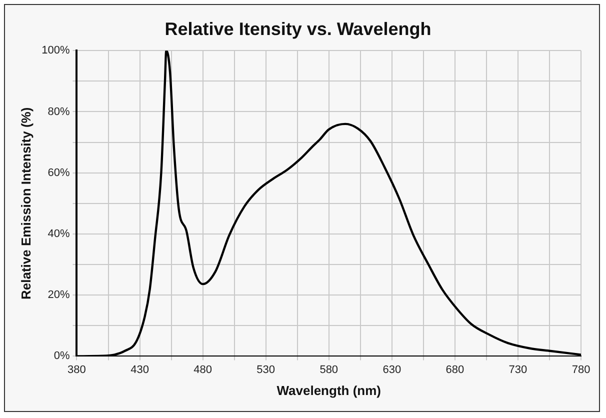 This screenshot has height=418, width=606. Describe the element at coordinates (56, 50) in the screenshot. I see `y-tick-label: 100%` at that location.